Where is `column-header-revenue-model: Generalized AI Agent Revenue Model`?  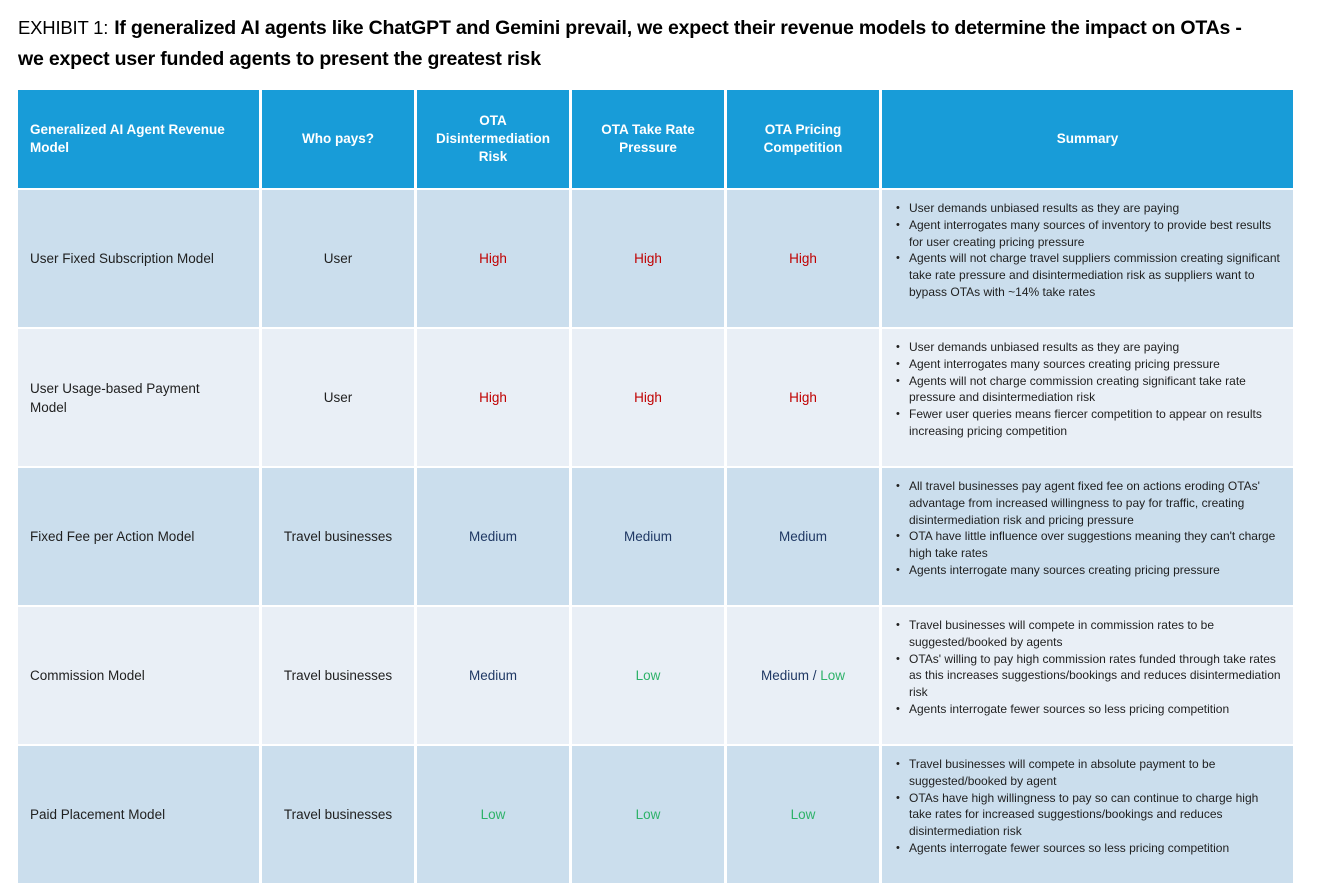
column-header-revenue-model: Generalized AI Agent Revenue Model is located at coordinates (138, 139).